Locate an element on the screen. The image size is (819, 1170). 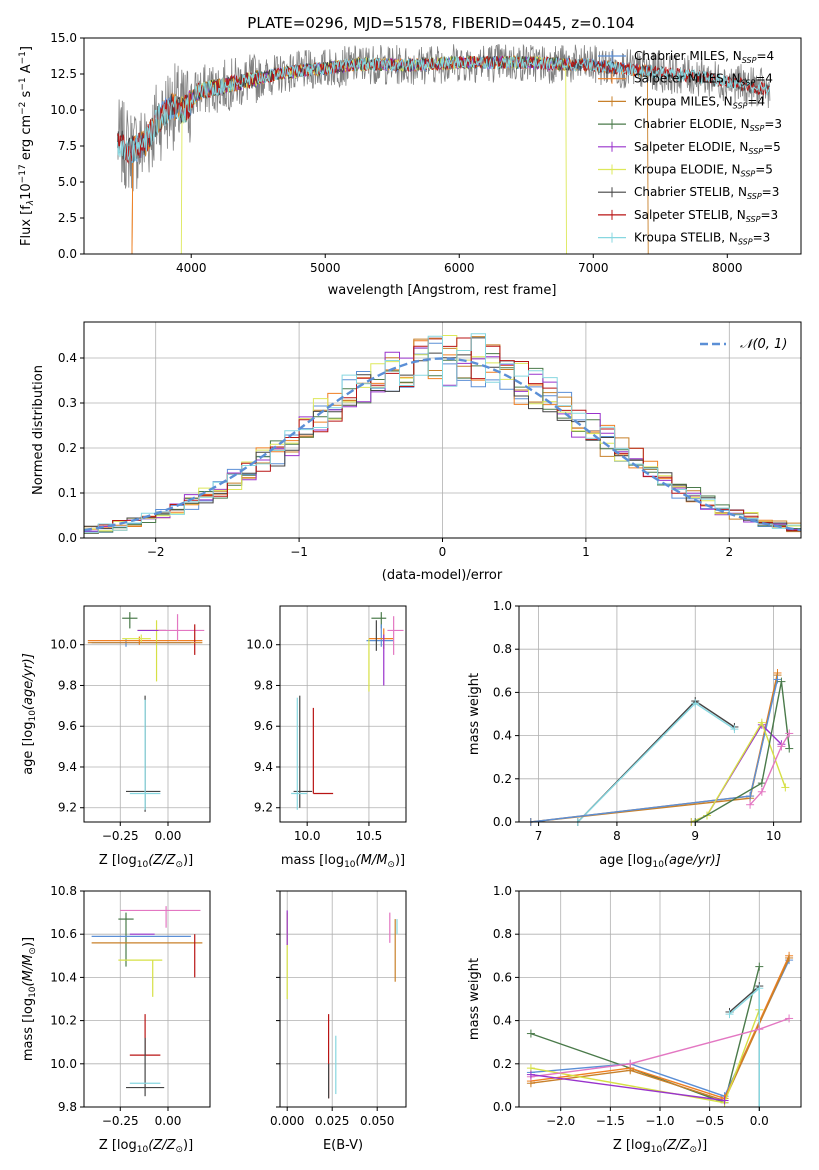
x-tick-label: −1.0 is located at coordinates (659, 1121).